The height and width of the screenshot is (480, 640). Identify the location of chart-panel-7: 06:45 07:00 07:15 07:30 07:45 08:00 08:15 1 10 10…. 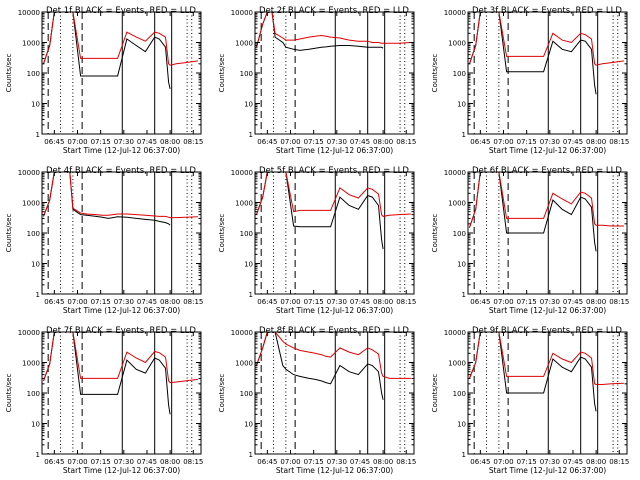
(104, 400).